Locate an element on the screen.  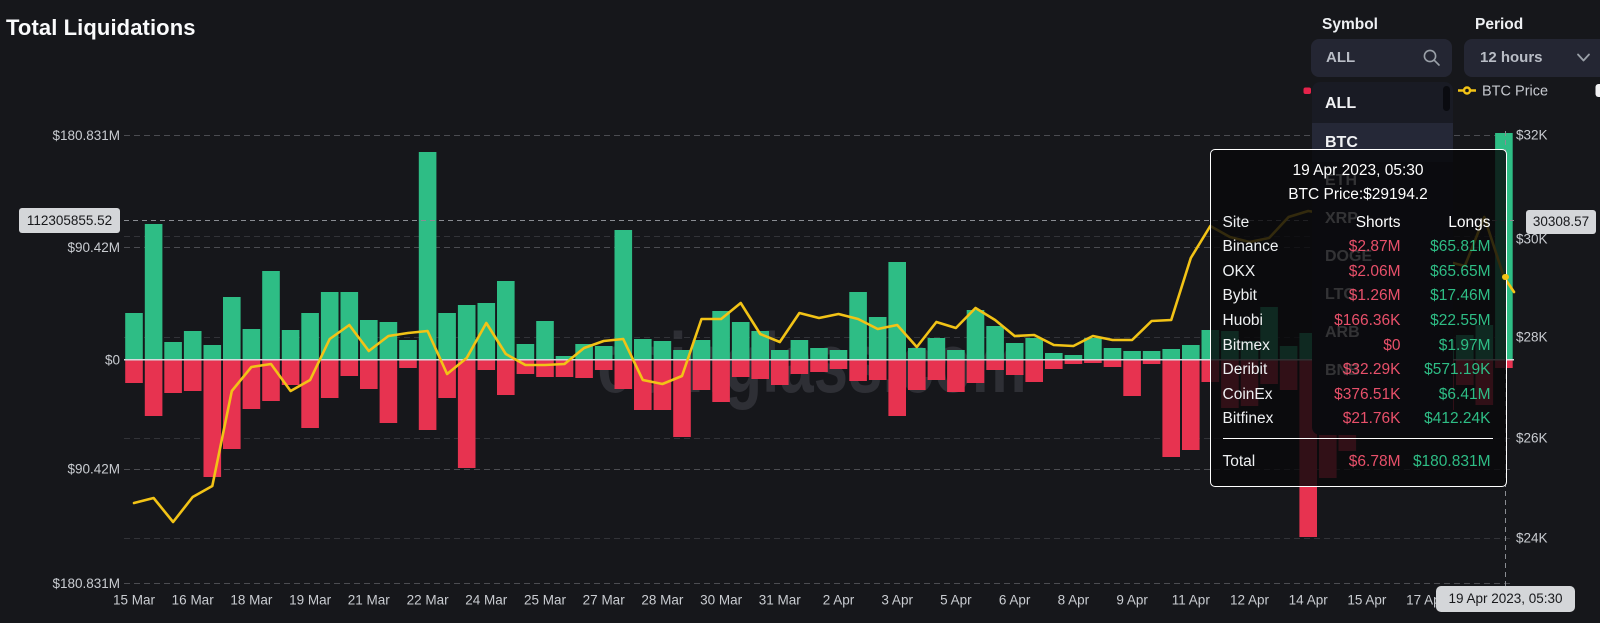
svg-text: $26K is located at coordinates (1532, 438).